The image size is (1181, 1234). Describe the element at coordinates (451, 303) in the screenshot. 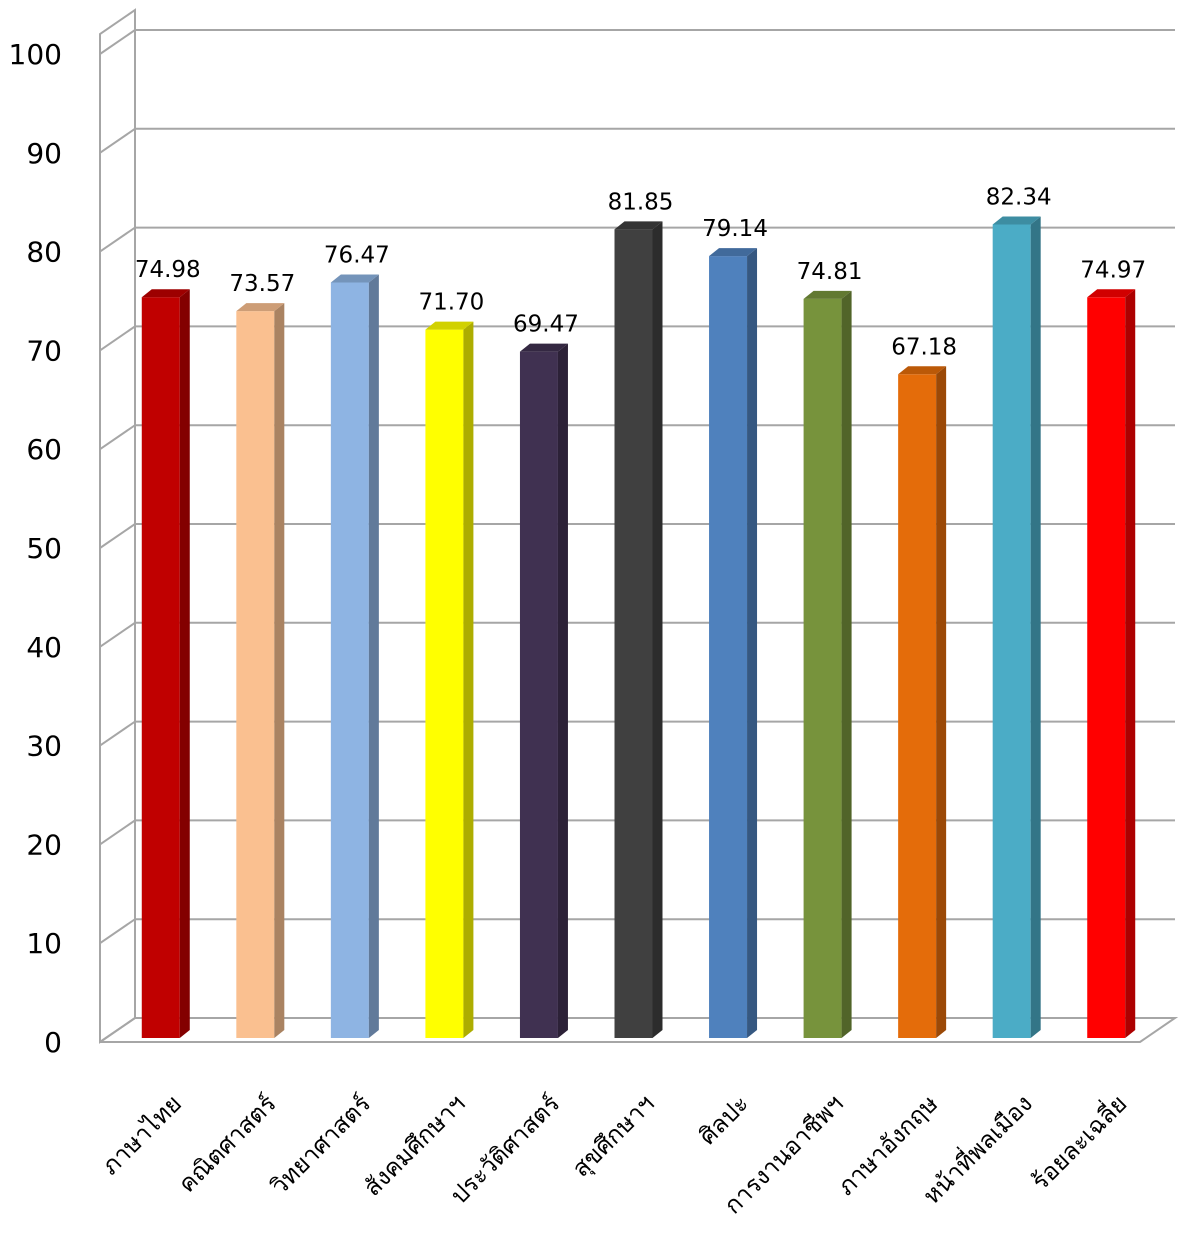

I see `data-label: 71.70` at that location.